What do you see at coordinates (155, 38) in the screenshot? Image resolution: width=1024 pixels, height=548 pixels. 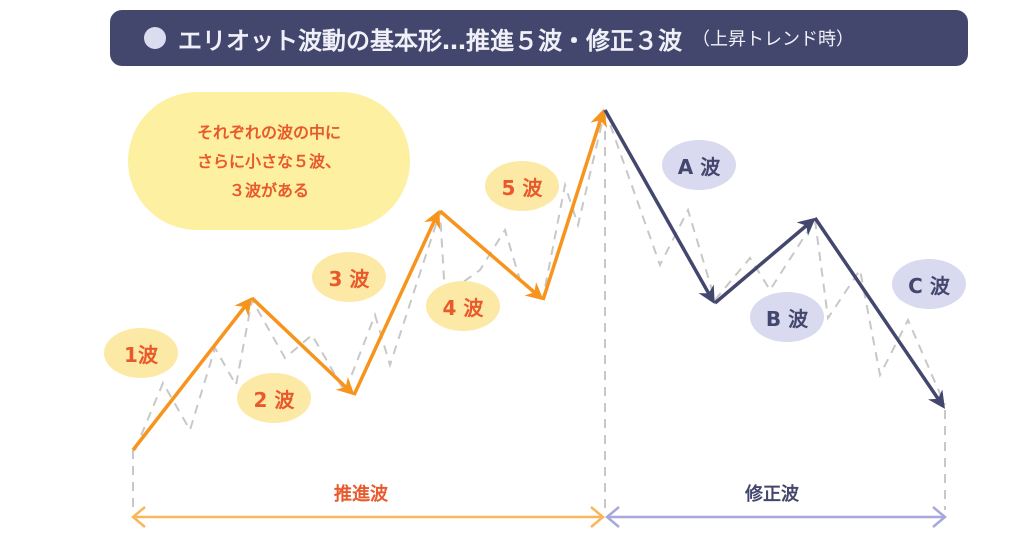 I see `bullet-icon` at bounding box center [155, 38].